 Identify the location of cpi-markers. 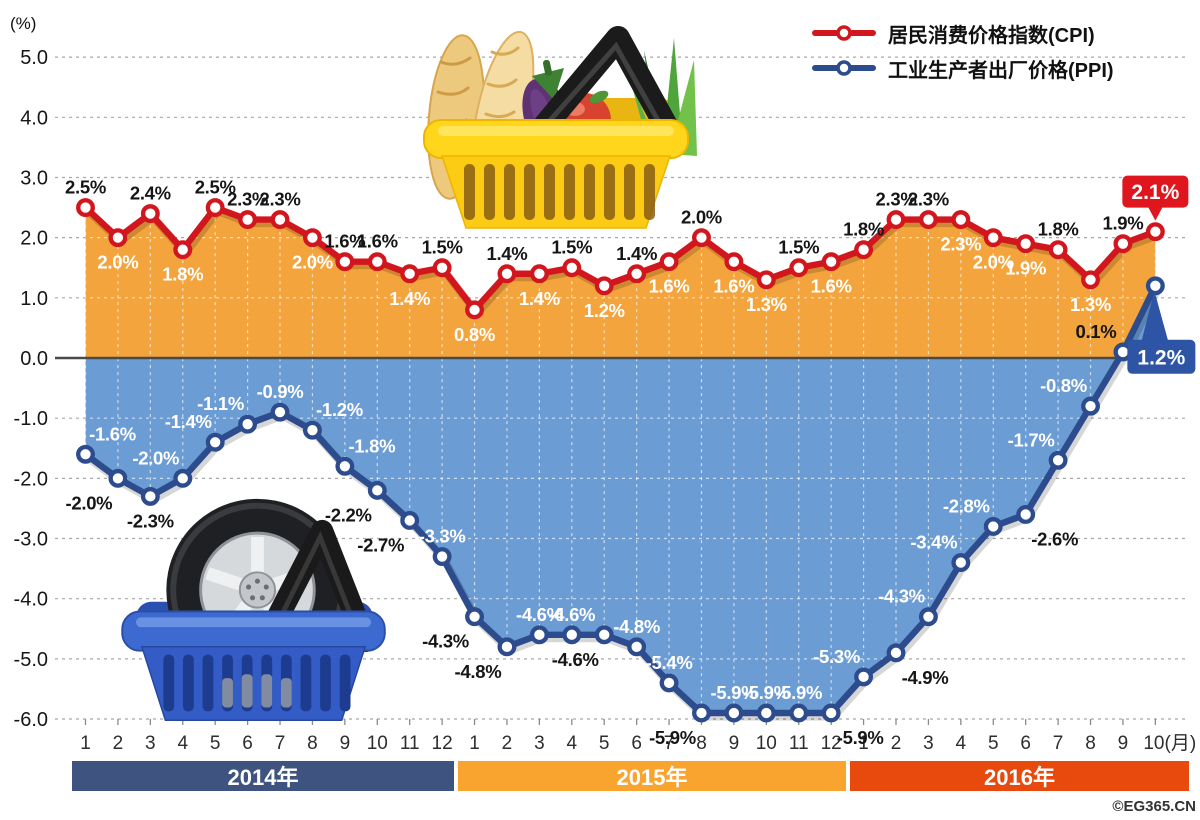
(620, 259).